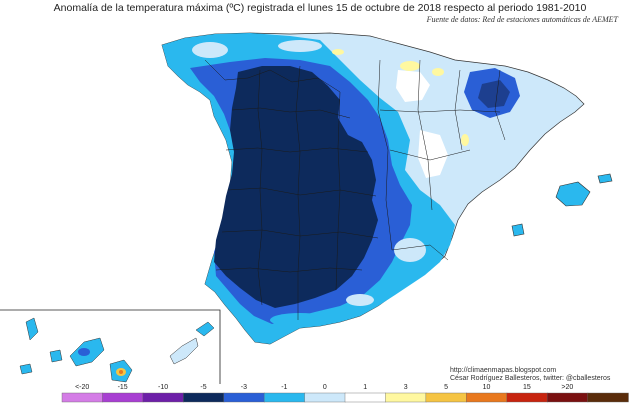 This screenshot has height=406, width=640. I want to click on legend-label: 1, so click(365, 387).